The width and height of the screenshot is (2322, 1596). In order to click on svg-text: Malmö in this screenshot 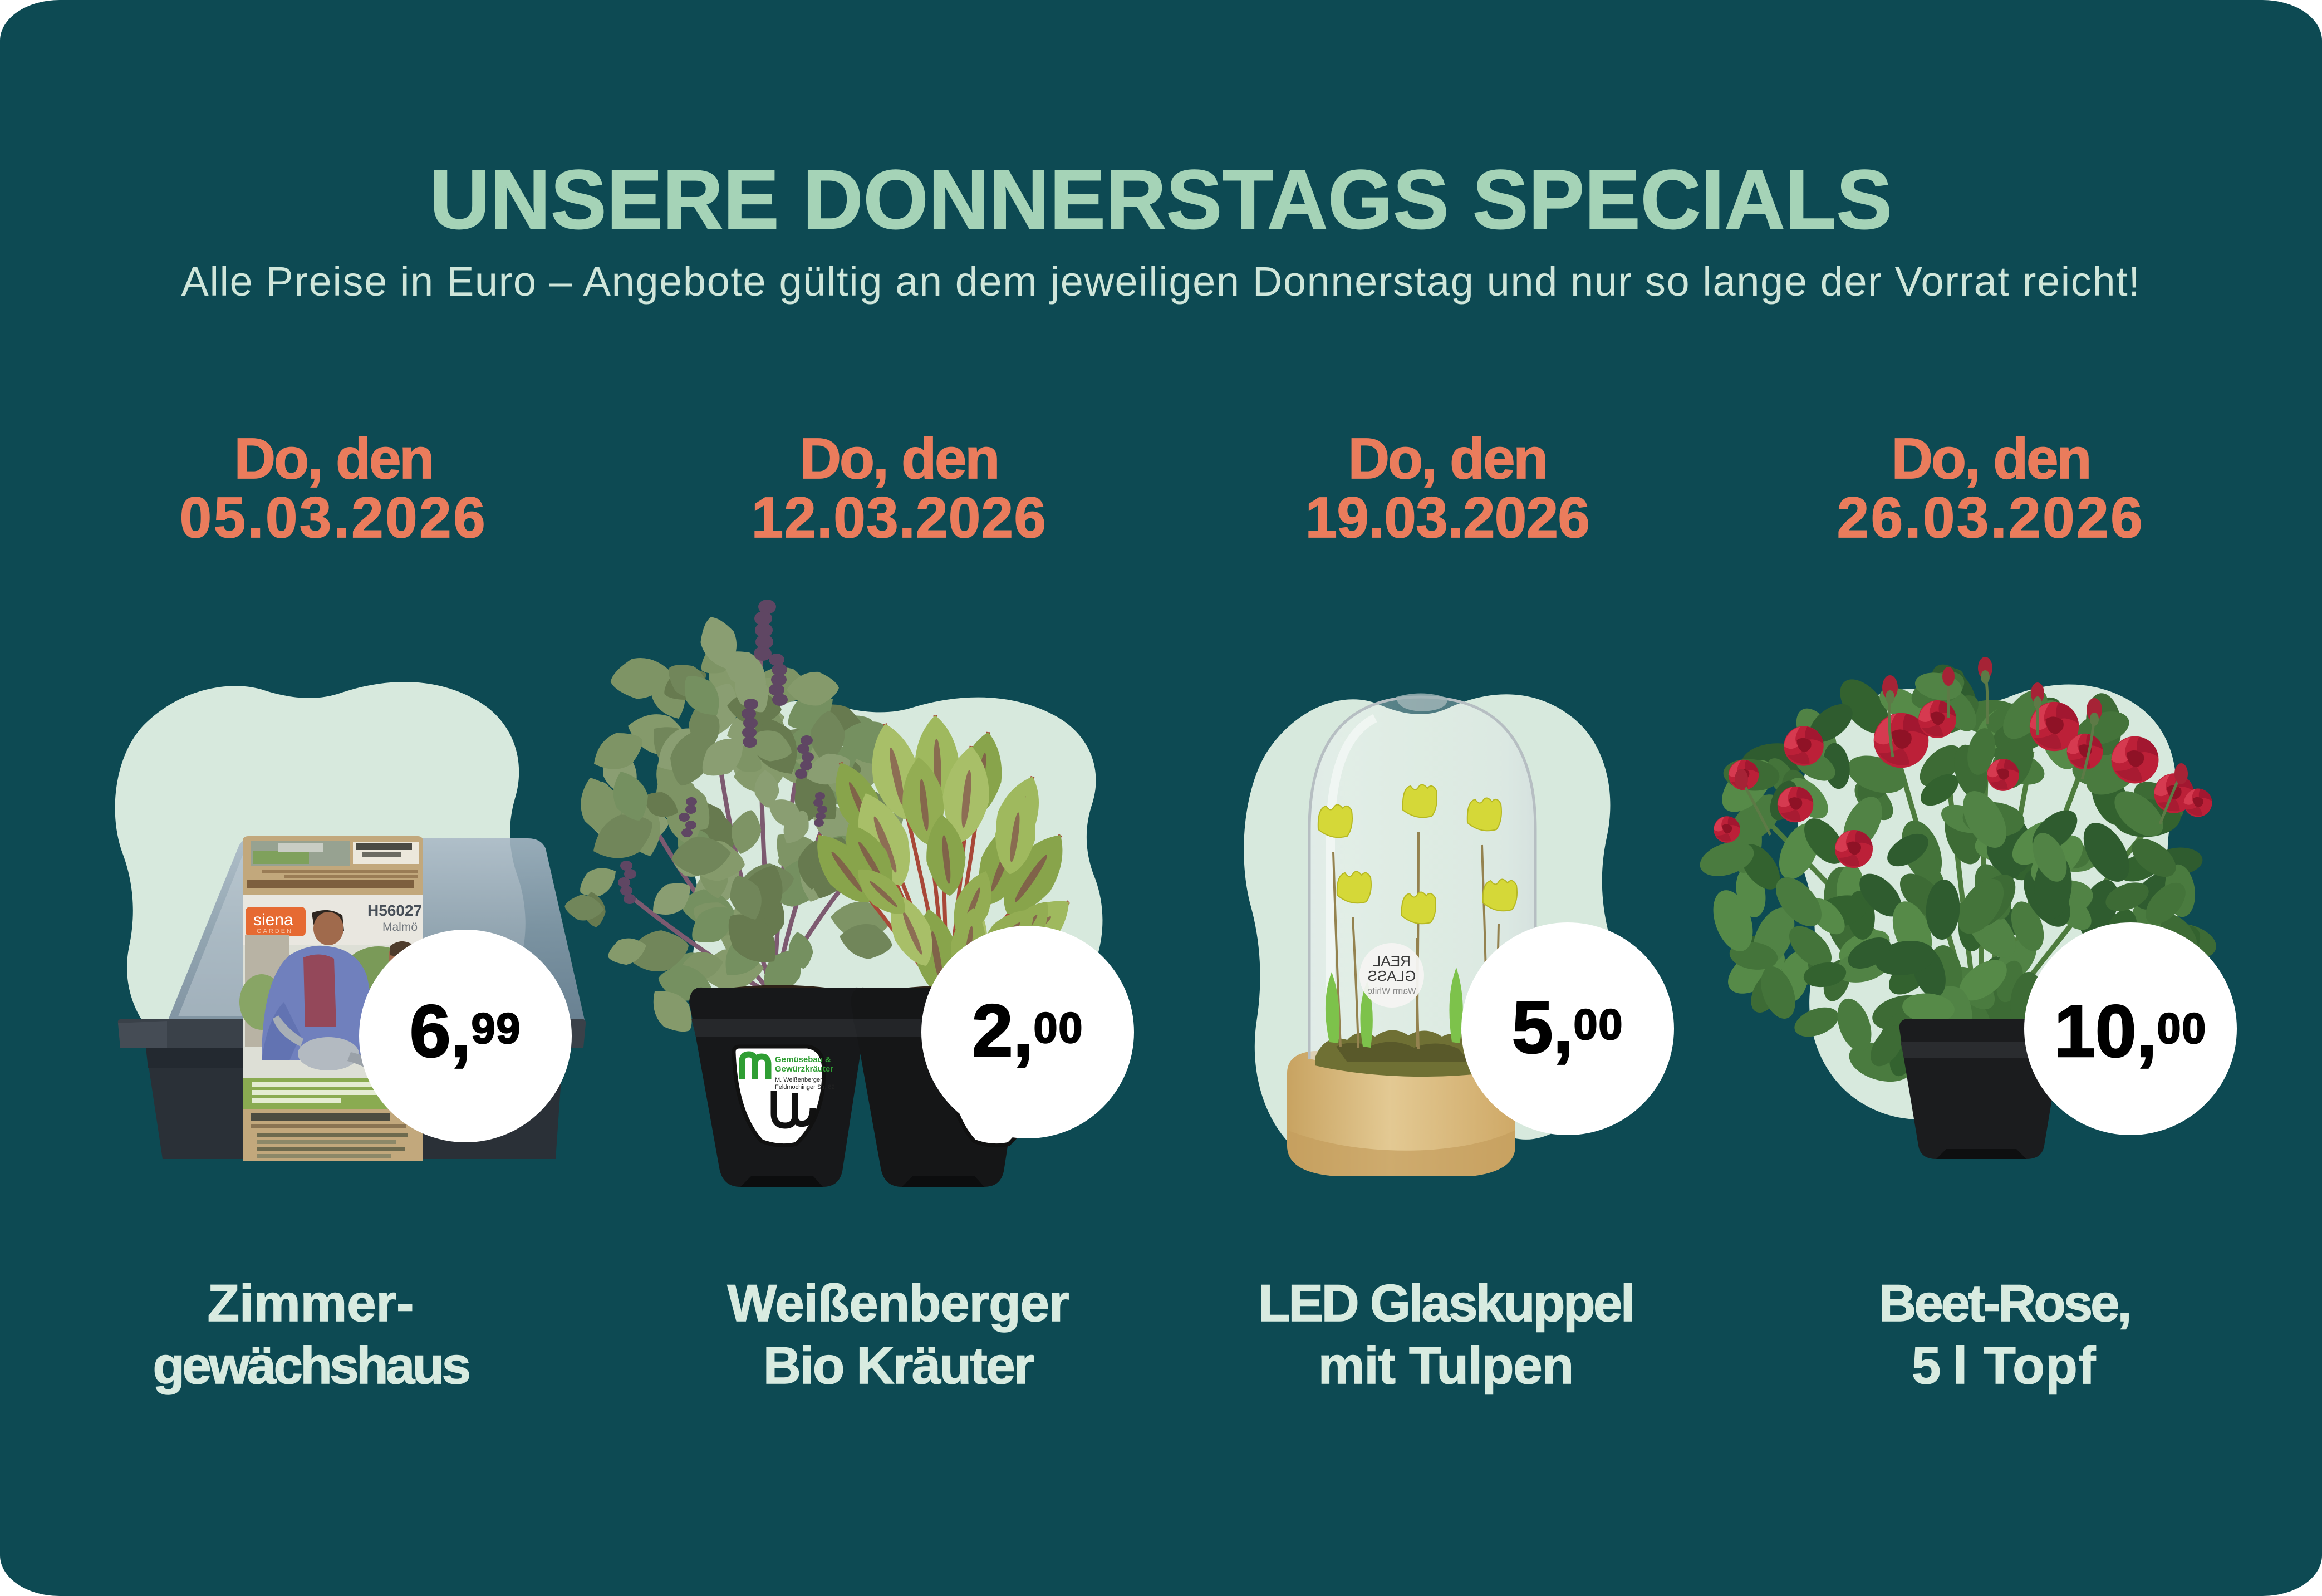, I will do `click(400, 928)`.